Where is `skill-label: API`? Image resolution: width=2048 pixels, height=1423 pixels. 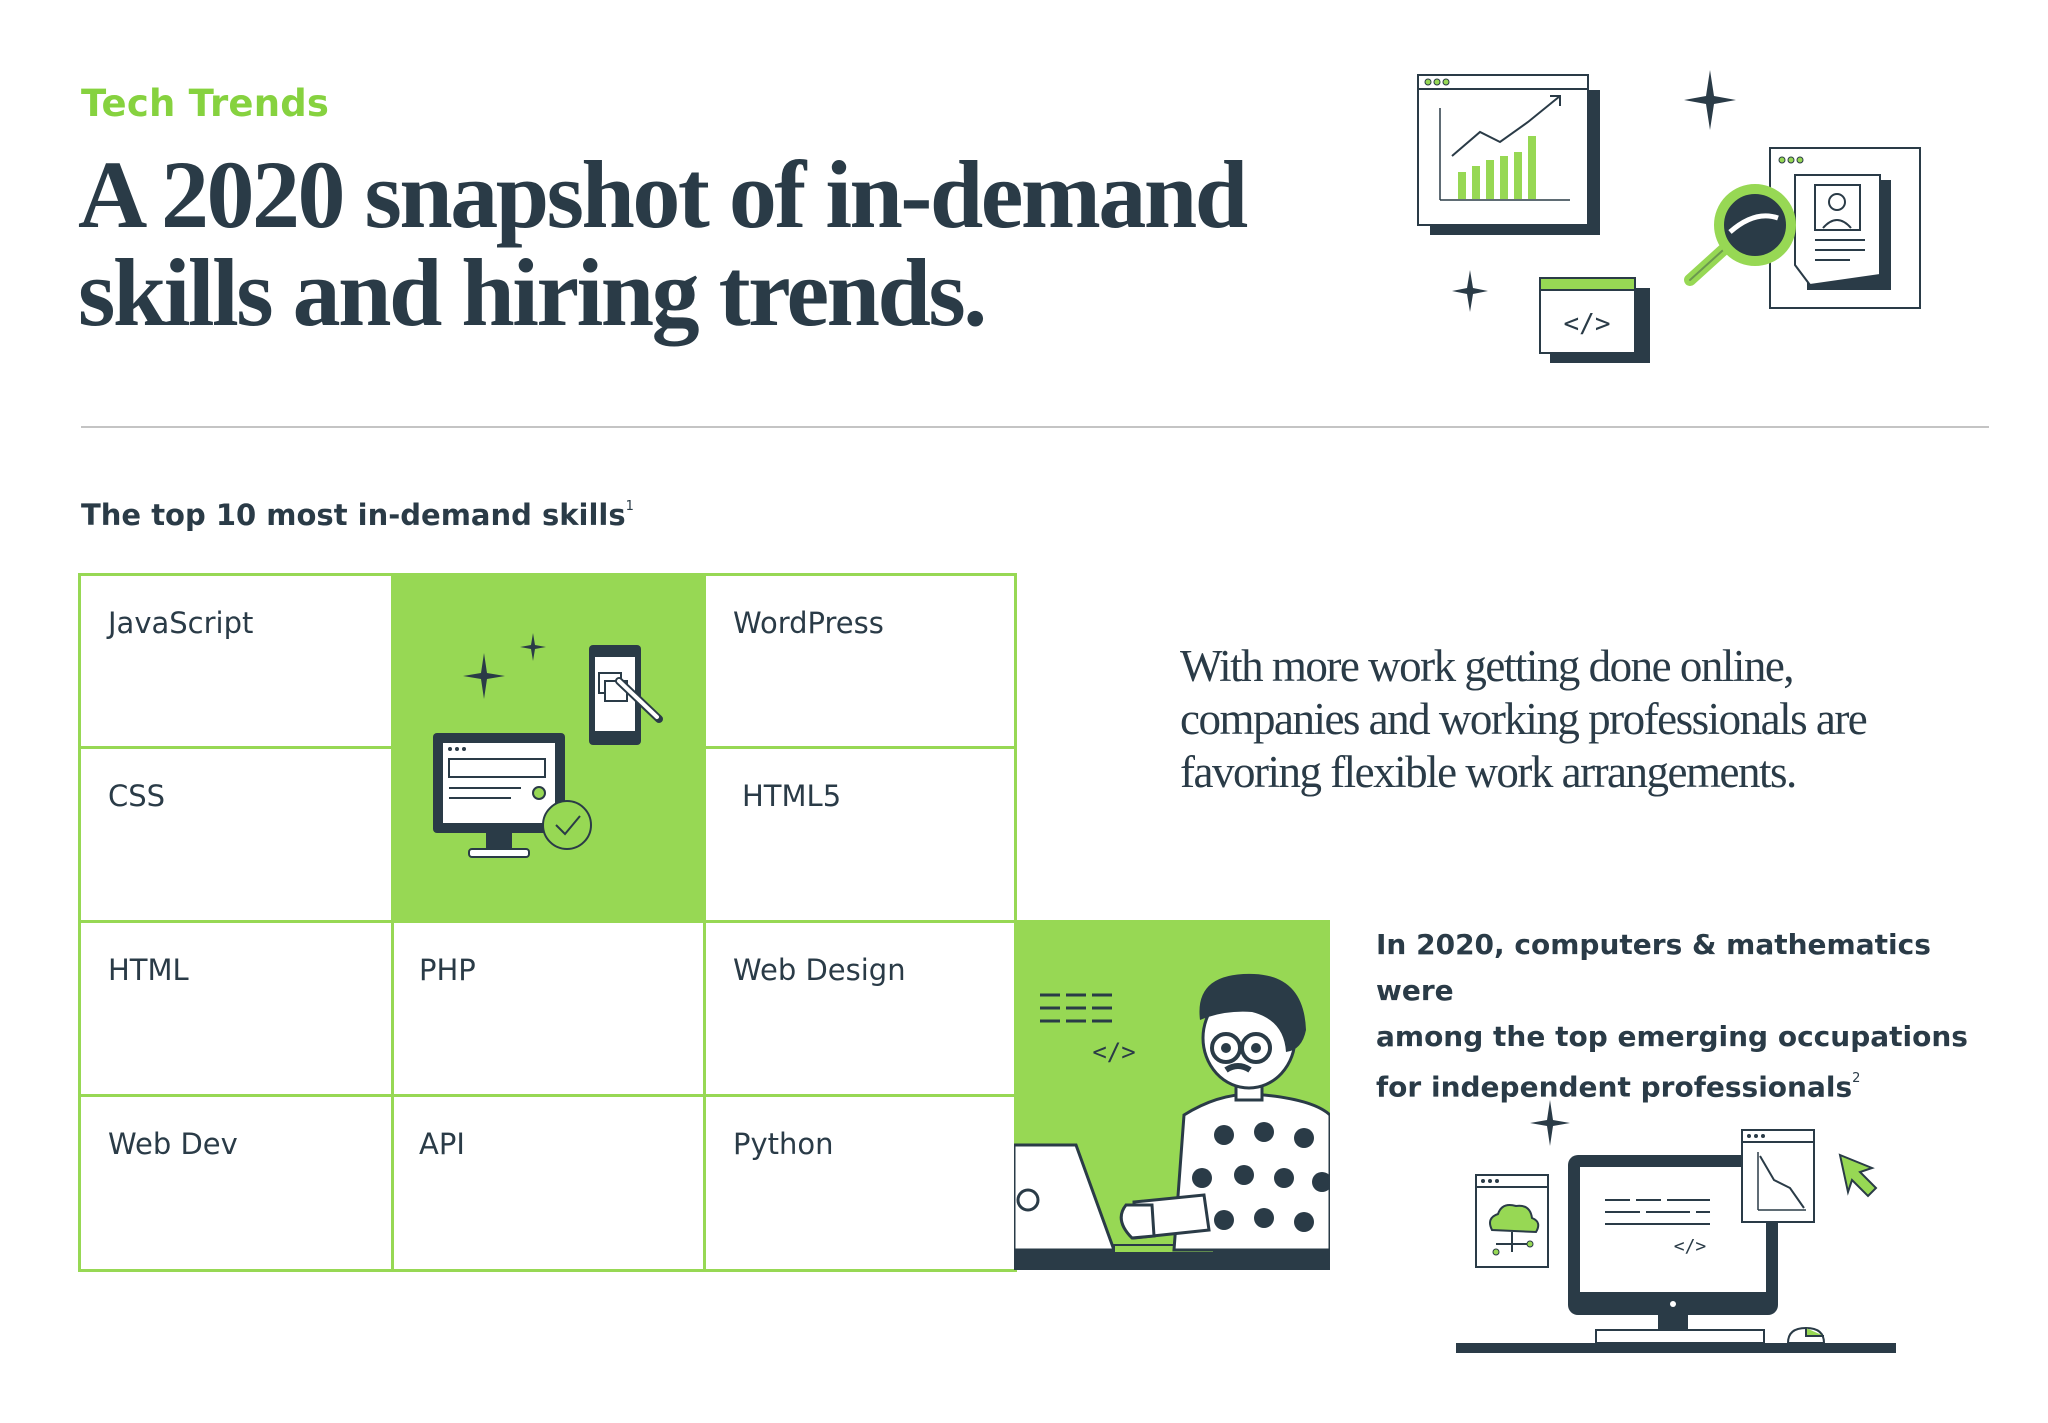
skill-label: API is located at coordinates (442, 1144).